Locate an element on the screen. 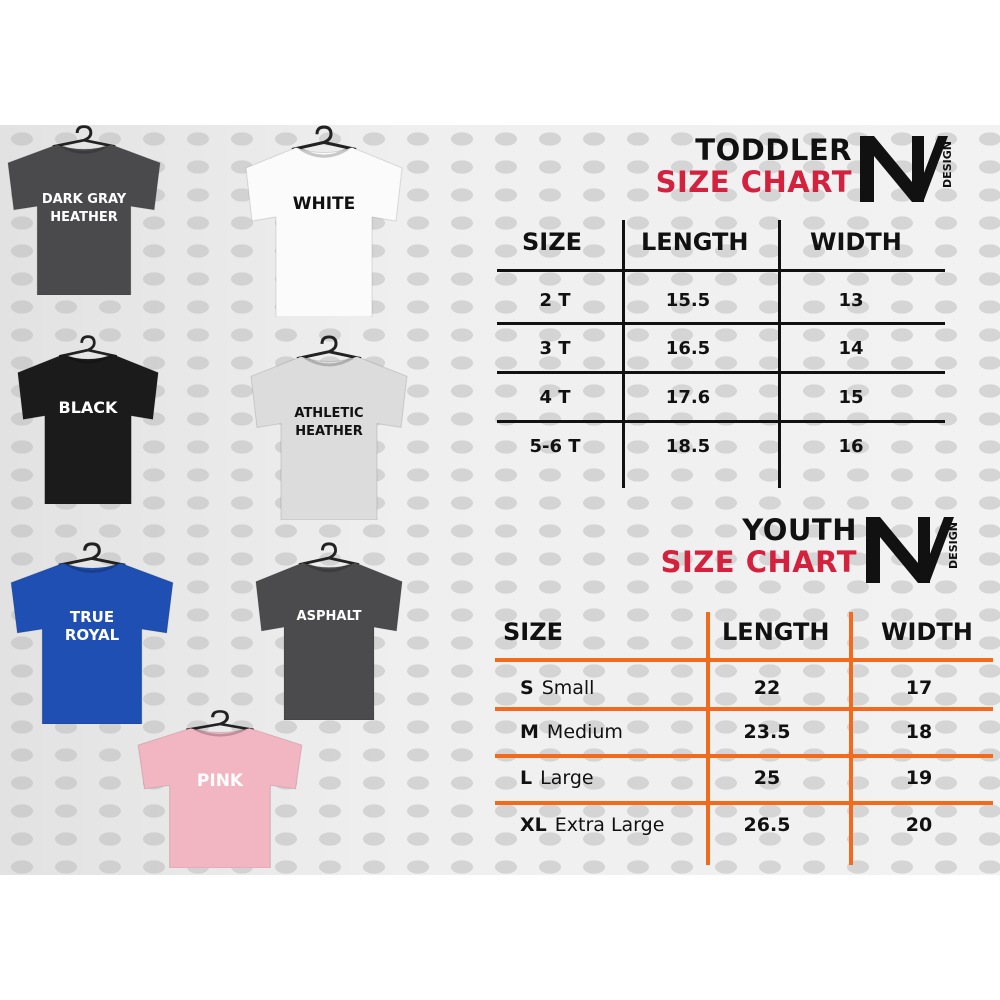  shirt-true-royal: TRUE ROYAL is located at coordinates (92, 632).